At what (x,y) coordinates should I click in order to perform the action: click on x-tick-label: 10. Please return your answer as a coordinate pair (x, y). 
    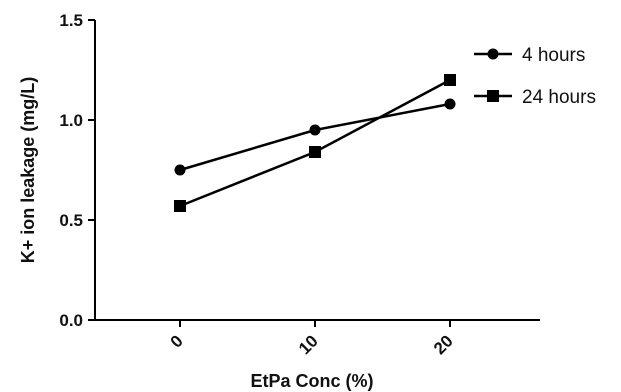
    Looking at the image, I should click on (308, 344).